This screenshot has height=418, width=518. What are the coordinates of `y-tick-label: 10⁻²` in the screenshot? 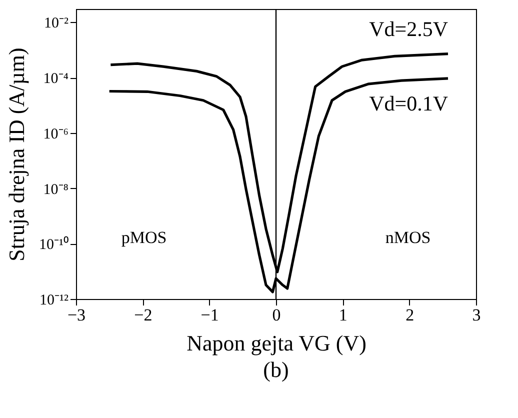 It's located at (56, 24).